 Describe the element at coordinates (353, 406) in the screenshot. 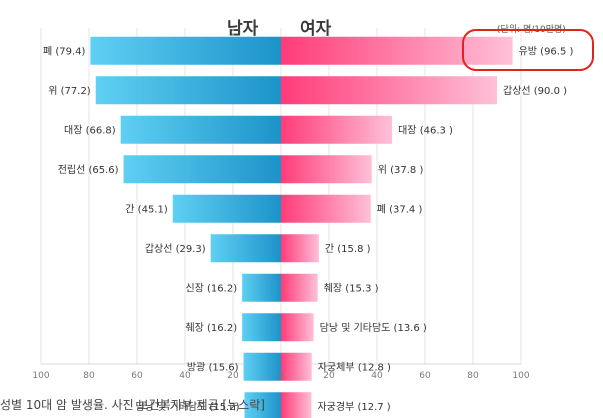

I see `female-bar-label: 자궁경부 (12.7 )` at that location.